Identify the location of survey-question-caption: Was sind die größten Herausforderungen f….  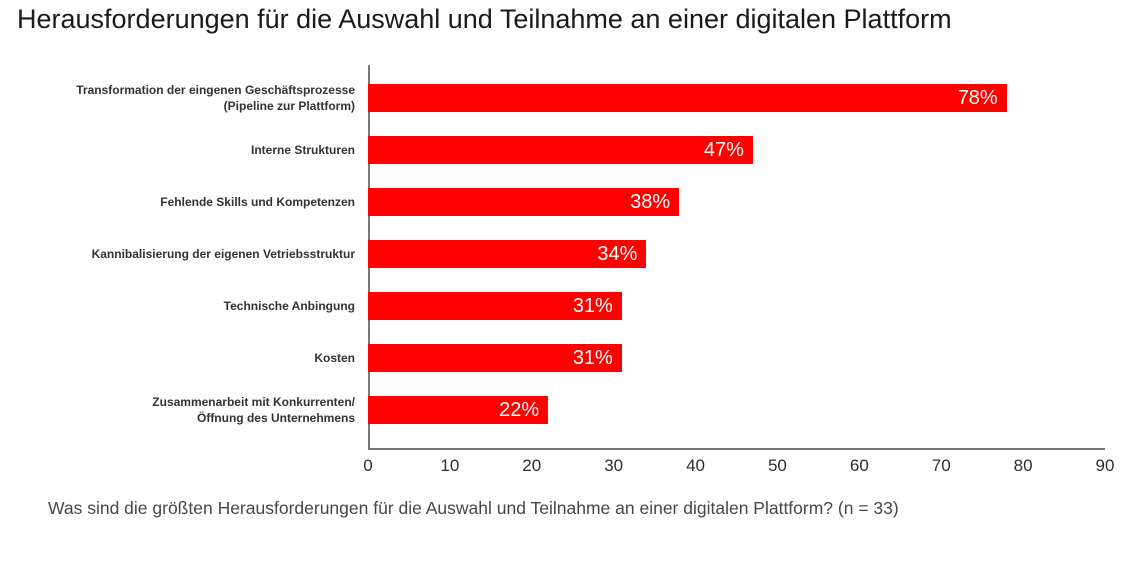
(473, 508).